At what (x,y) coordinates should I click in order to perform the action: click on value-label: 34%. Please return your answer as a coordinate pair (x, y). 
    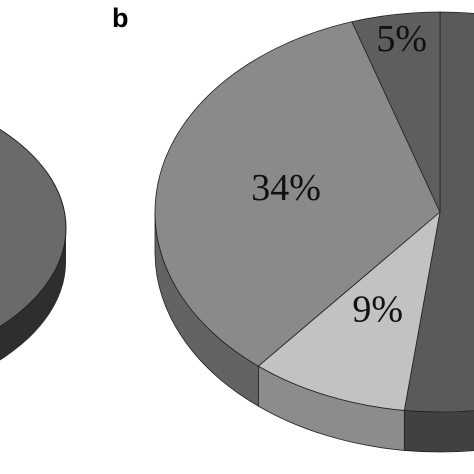
    Looking at the image, I should click on (286, 188).